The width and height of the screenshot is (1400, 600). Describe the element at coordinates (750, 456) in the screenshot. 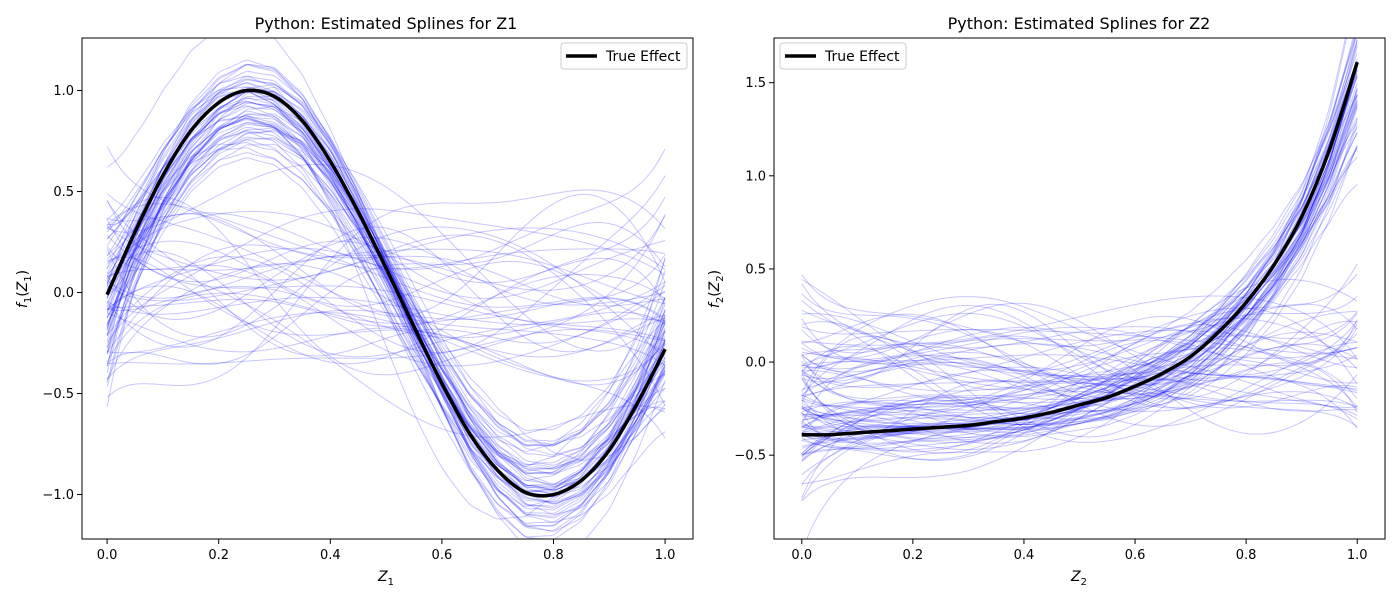

I see `y-tick-label: −0.5` at that location.